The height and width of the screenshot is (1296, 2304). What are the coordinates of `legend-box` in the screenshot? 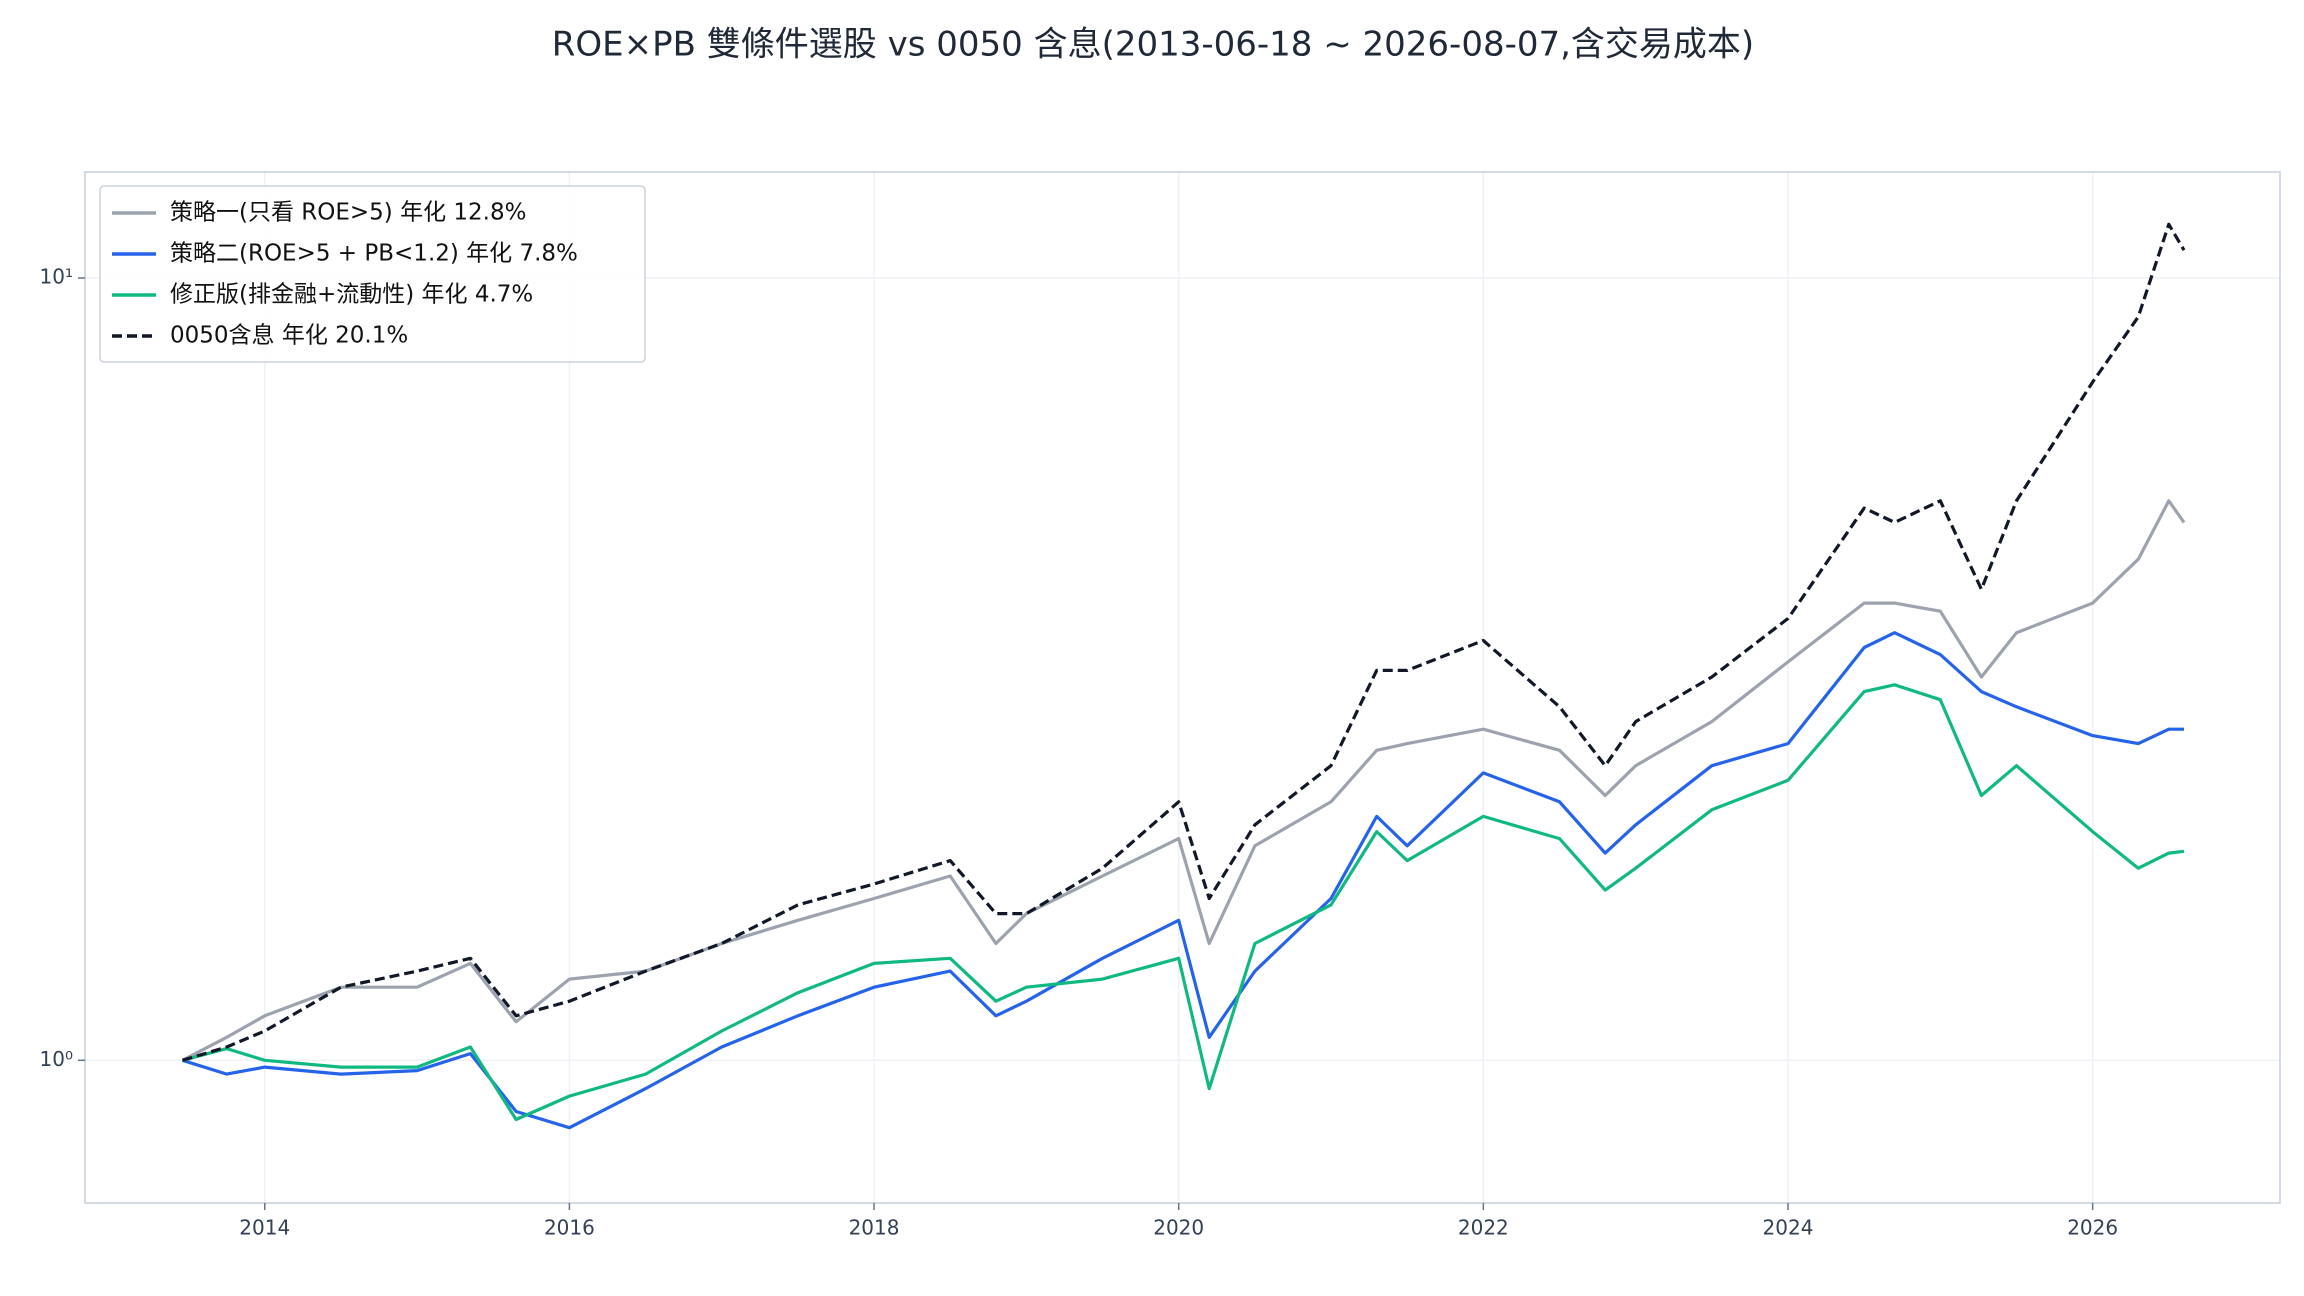 It's located at (372, 274).